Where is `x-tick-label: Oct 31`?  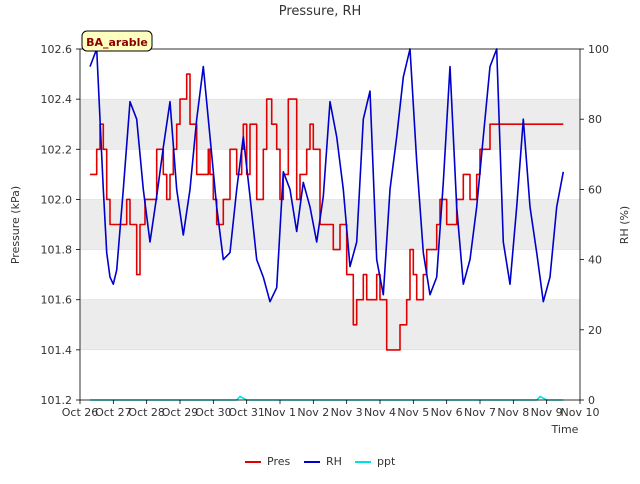 x-tick-label: Oct 31 is located at coordinates (246, 412).